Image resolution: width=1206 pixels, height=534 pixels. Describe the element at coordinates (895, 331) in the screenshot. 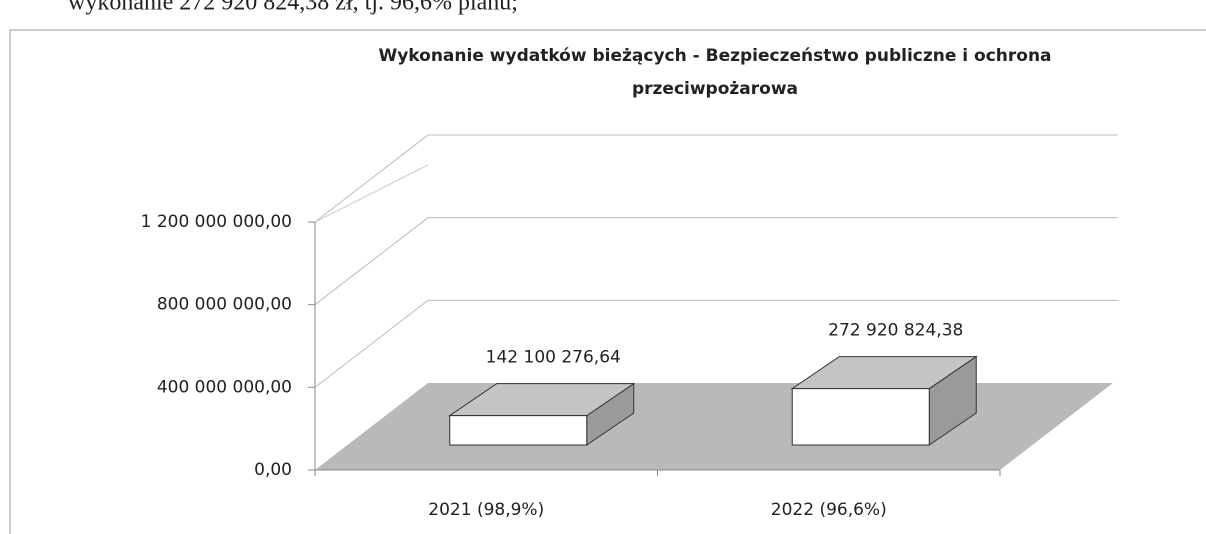

I see `value-label: 272 920 824,38` at that location.